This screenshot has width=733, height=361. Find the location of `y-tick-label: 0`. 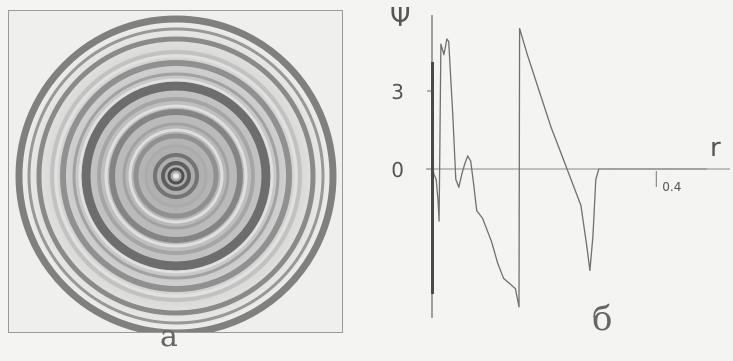

y-tick-label: 0 is located at coordinates (397, 170).